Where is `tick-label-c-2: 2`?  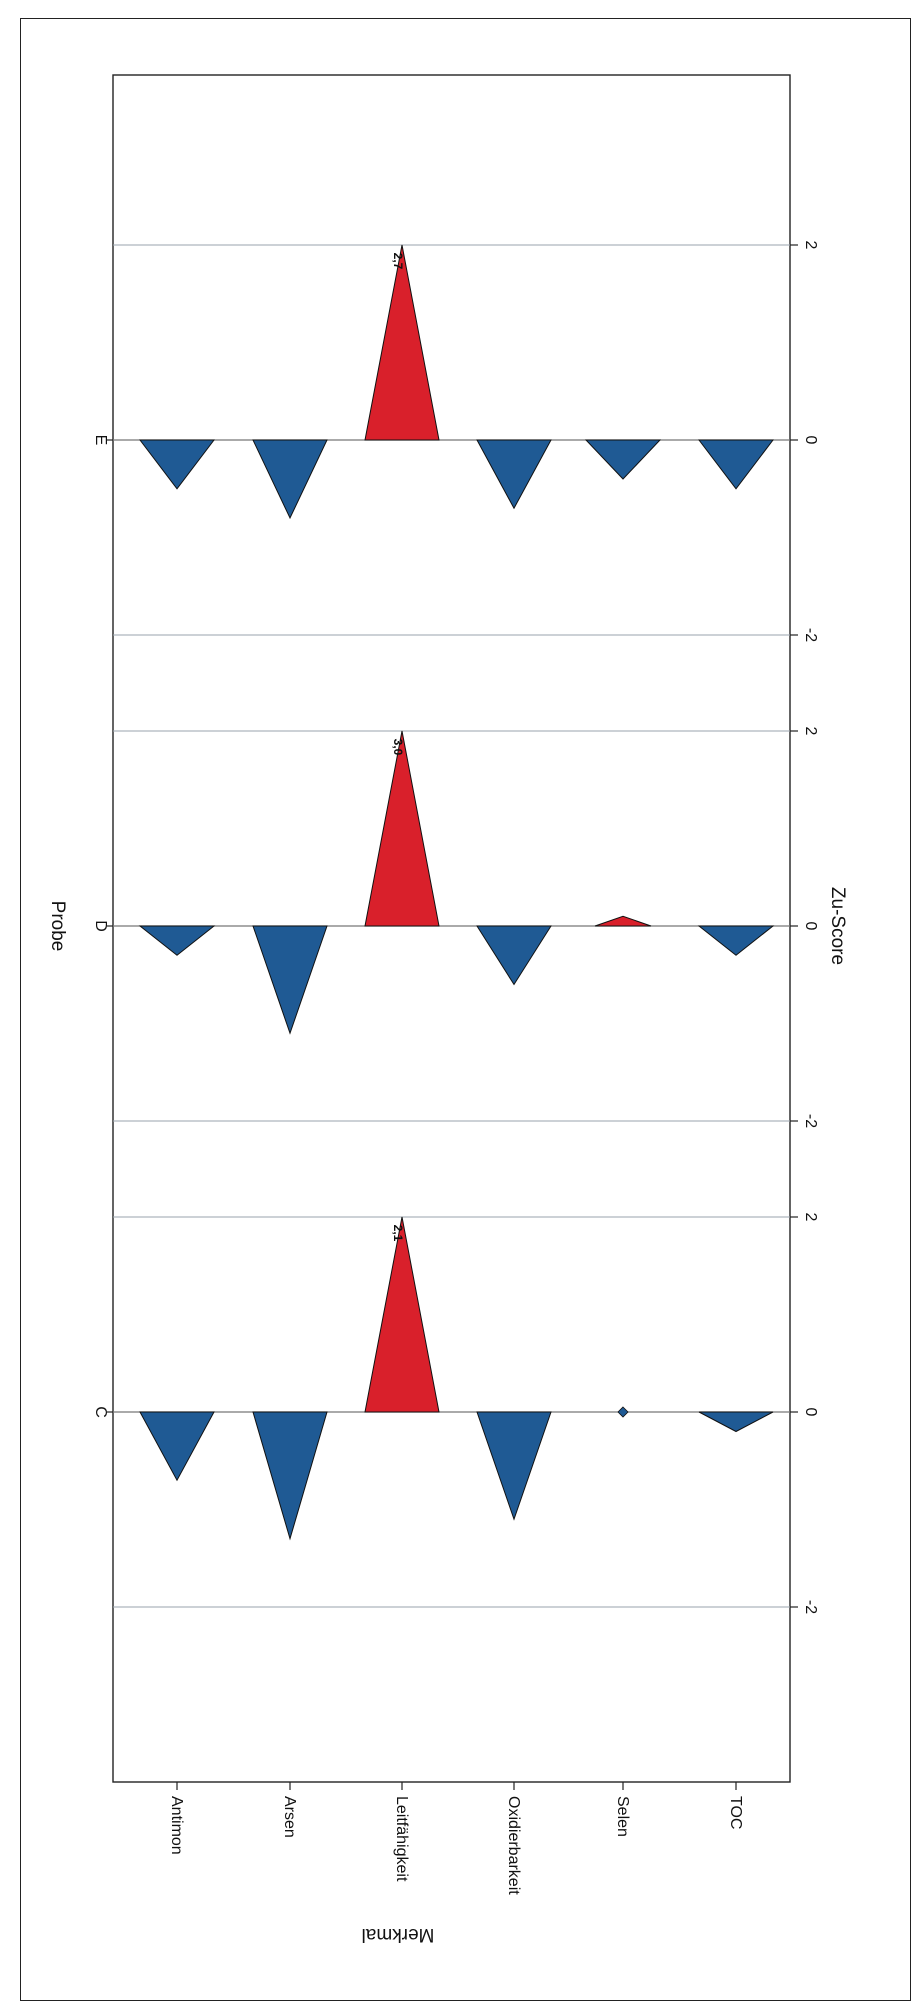
tick-label-c-2: 2 is located at coordinates (810, 1217).